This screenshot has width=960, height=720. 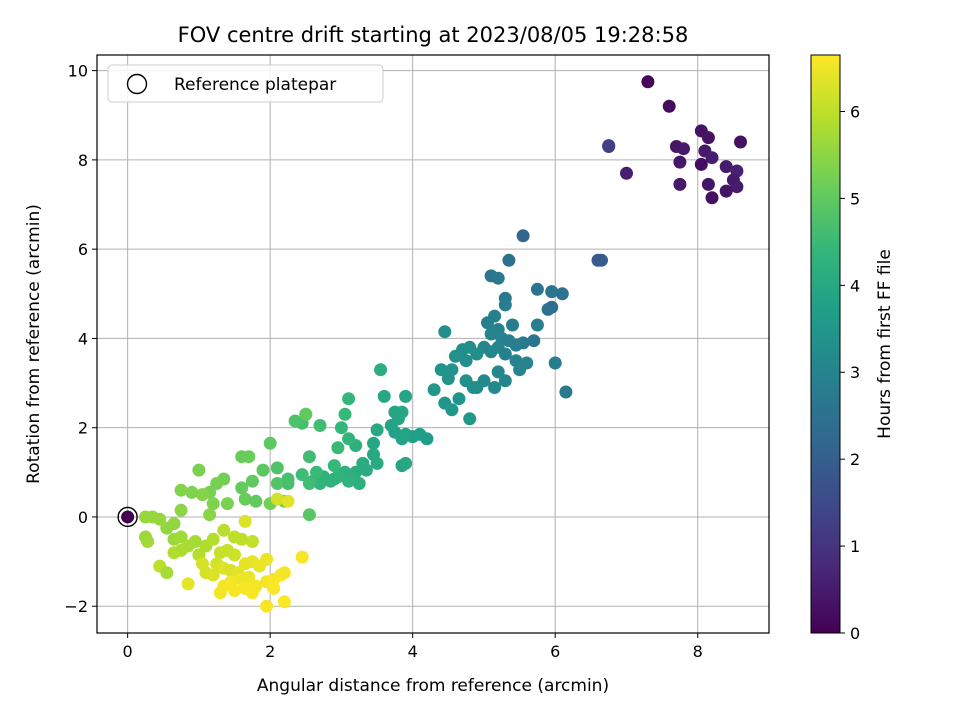 I want to click on colorbar-tick-label: 6, so click(x=855, y=111).